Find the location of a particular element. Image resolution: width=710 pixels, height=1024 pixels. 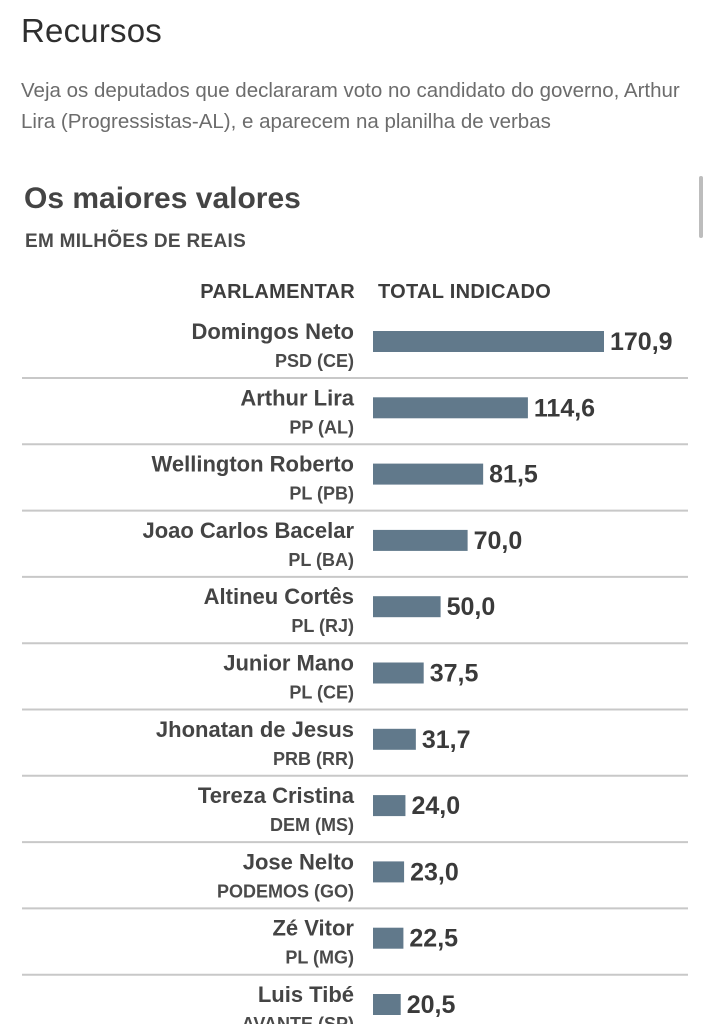

parlamentar-party: PL (PB) is located at coordinates (321, 494).